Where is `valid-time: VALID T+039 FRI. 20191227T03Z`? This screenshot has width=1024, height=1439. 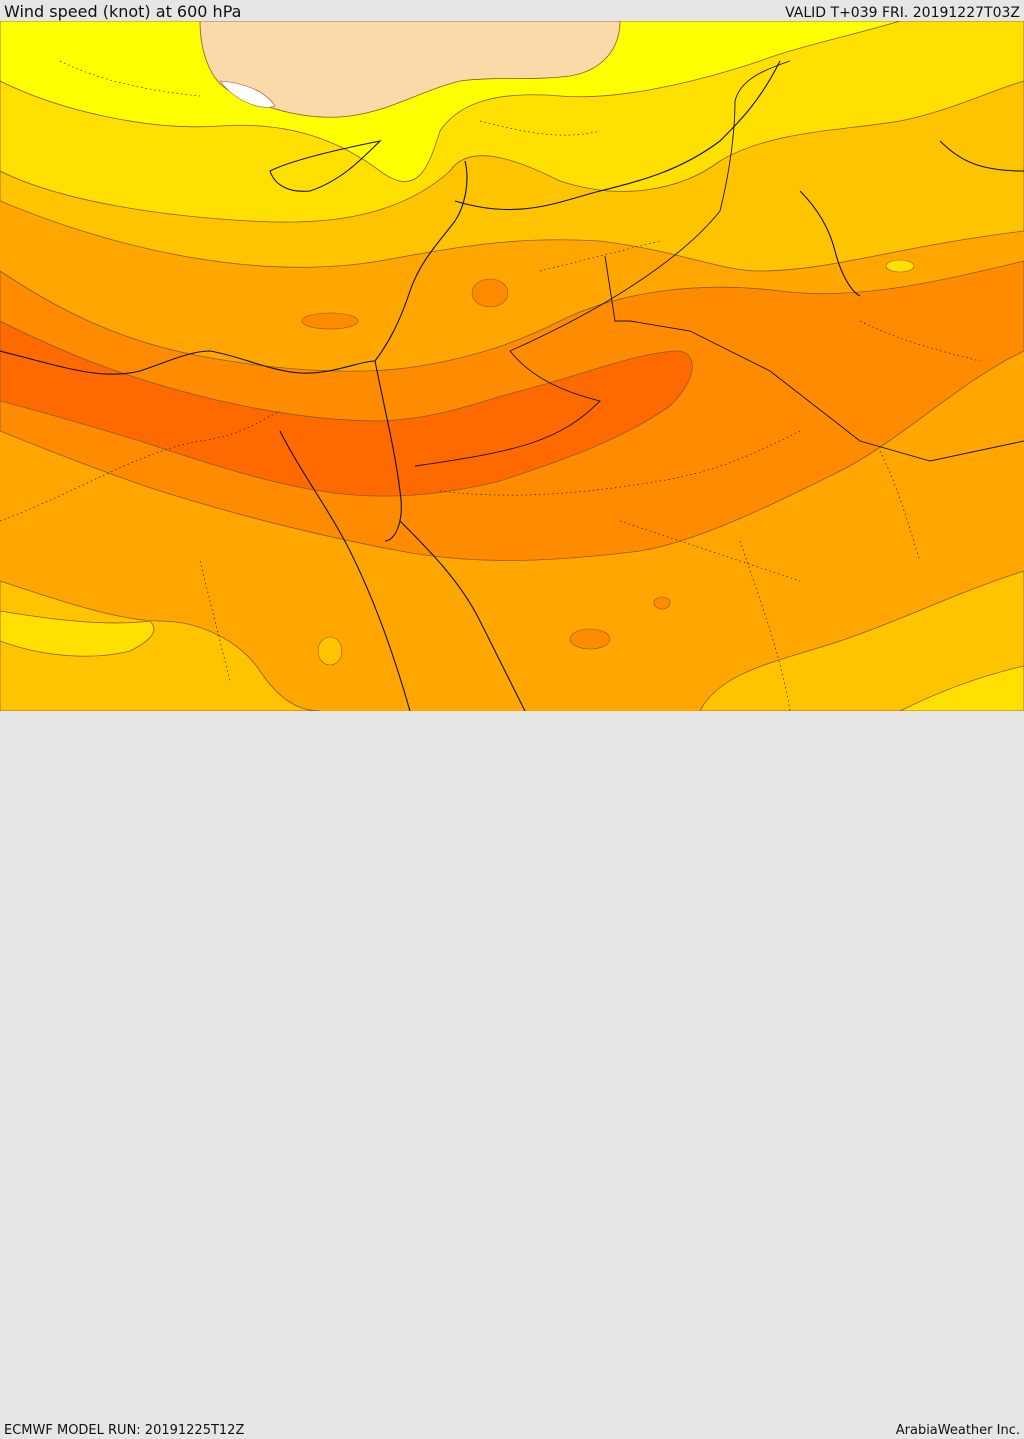 valid-time: VALID T+039 FRI. 20191227T03Z is located at coordinates (902, 13).